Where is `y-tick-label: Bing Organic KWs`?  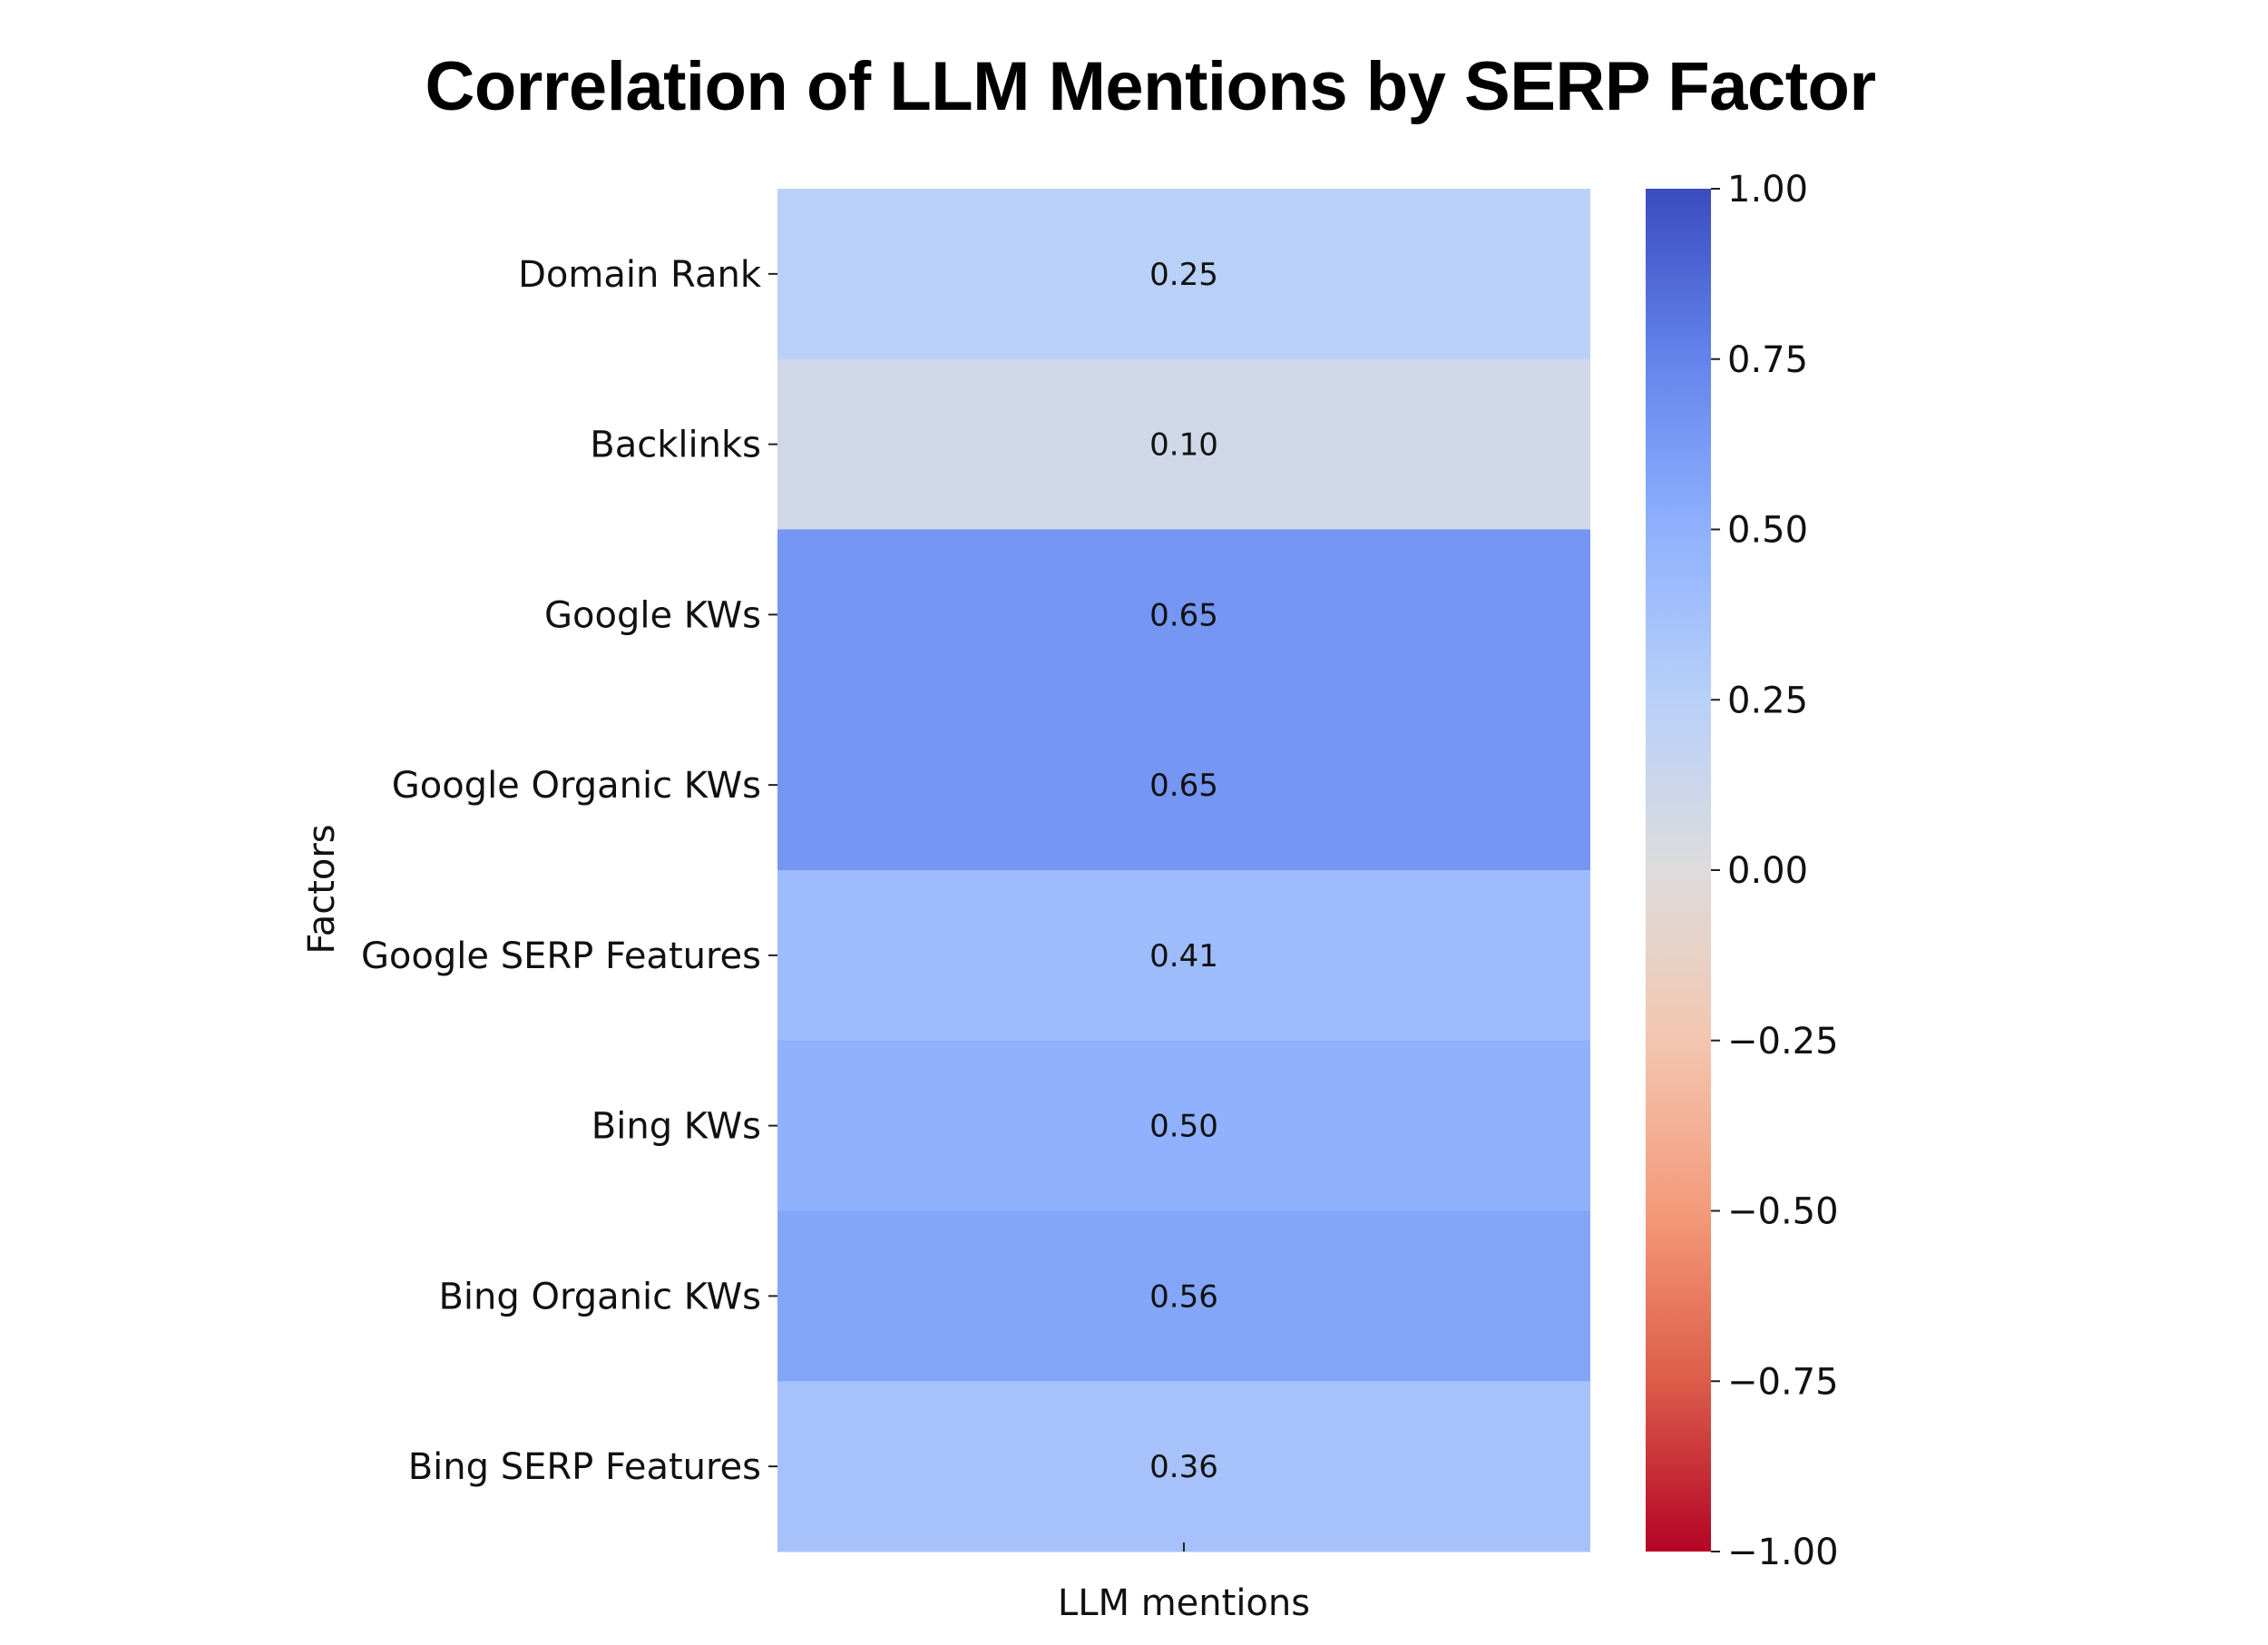
y-tick-label: Bing Organic KWs is located at coordinates (599, 1296).